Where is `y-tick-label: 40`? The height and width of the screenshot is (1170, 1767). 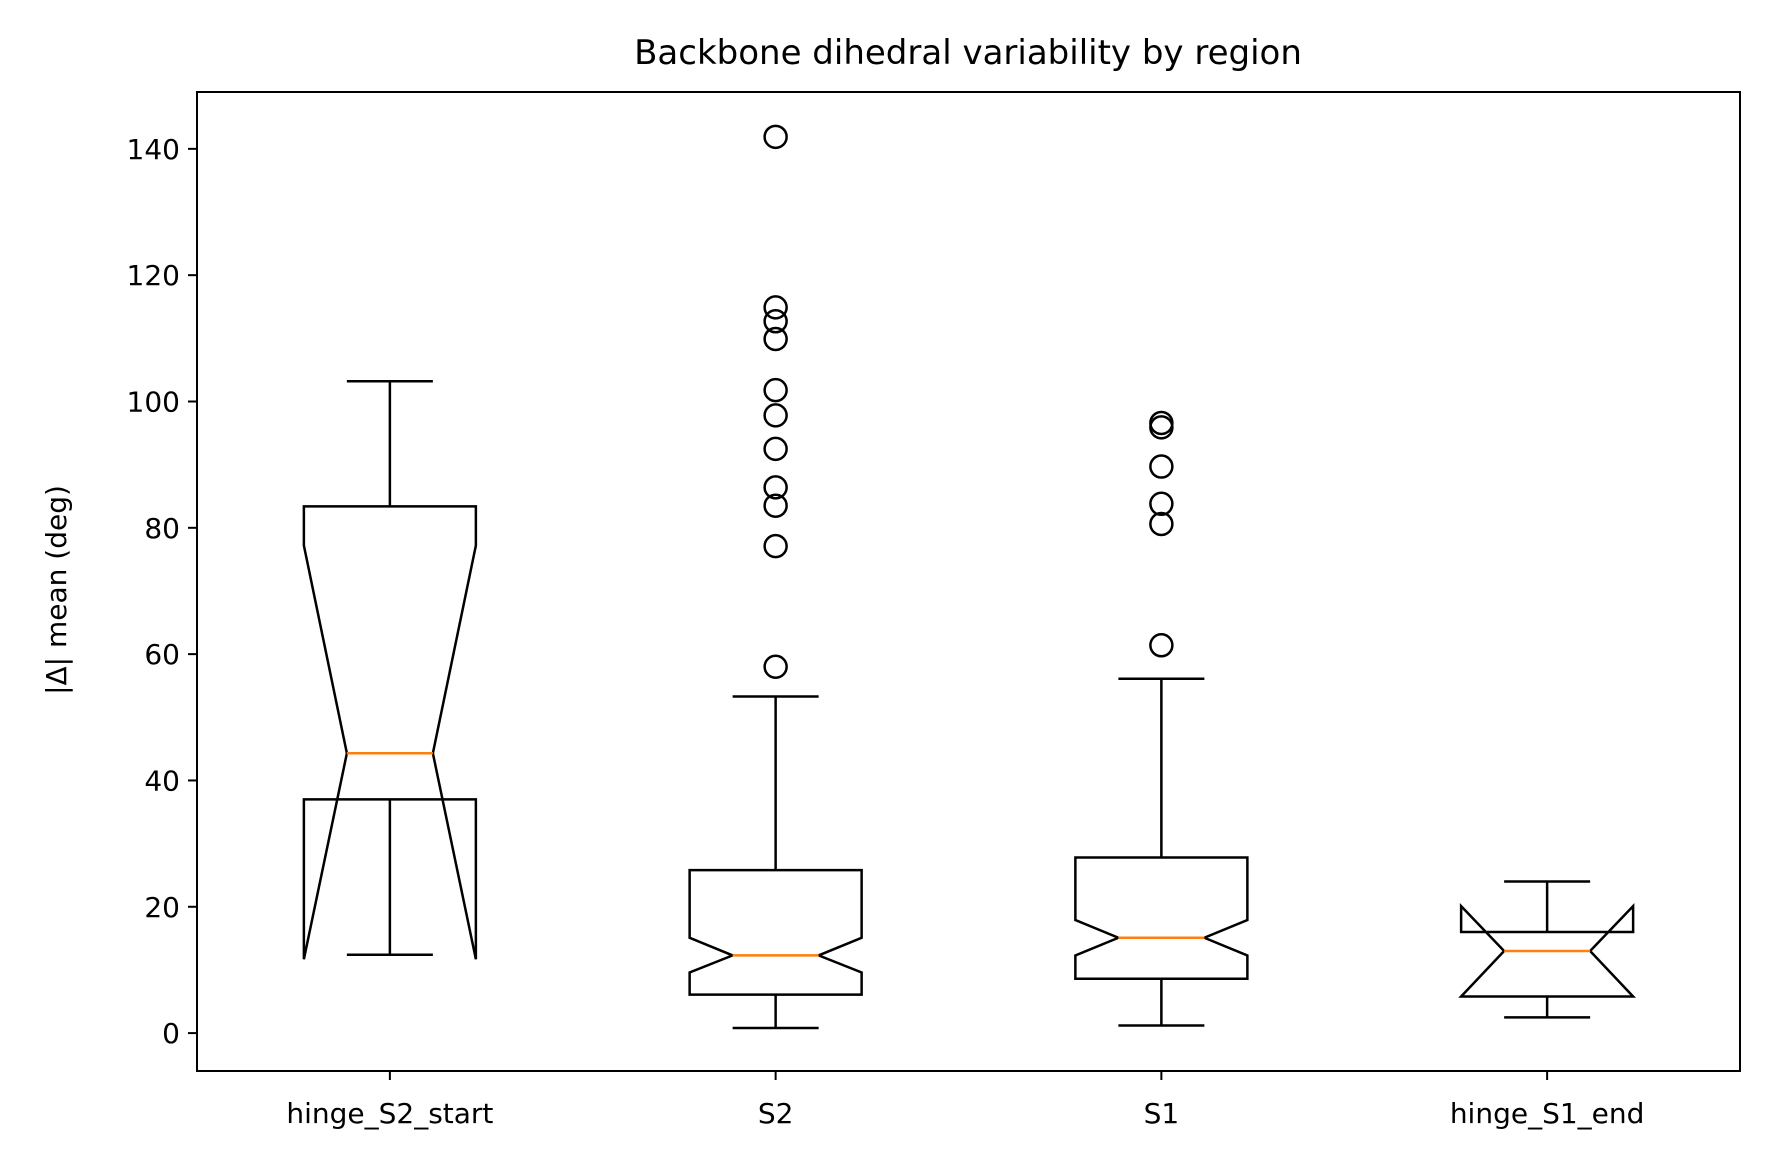
y-tick-label: 40 is located at coordinates (162, 780).